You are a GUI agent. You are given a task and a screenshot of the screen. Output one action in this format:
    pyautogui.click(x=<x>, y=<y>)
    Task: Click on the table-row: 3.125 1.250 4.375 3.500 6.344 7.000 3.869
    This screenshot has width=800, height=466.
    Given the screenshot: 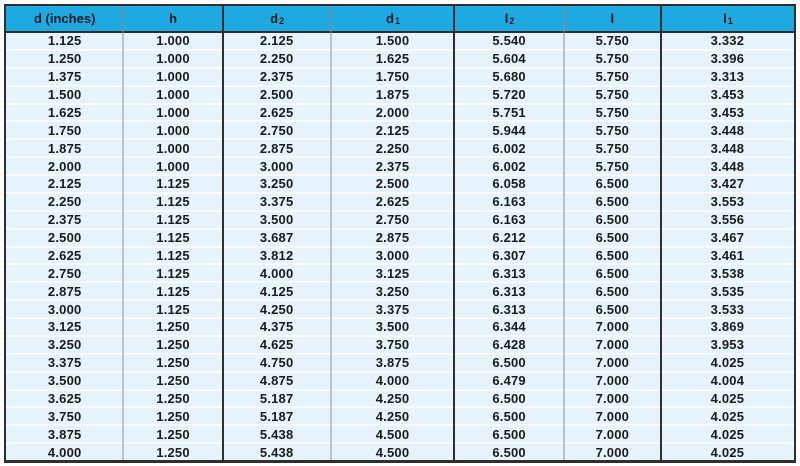 What is the action you would take?
    pyautogui.click(x=400, y=328)
    